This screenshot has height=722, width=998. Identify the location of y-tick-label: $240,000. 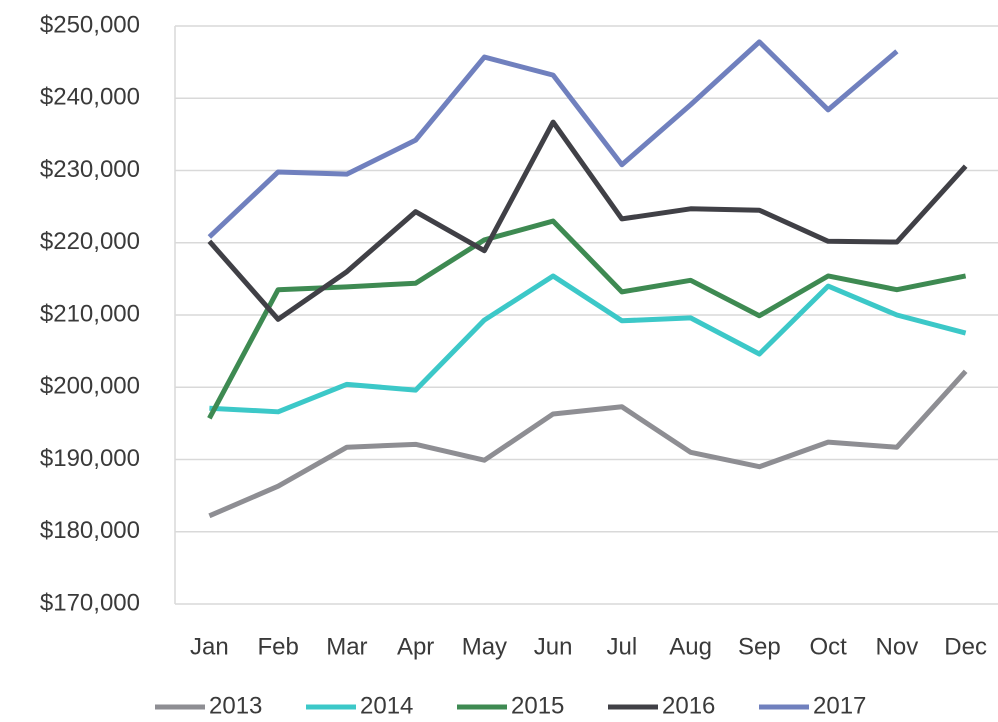
(90, 97).